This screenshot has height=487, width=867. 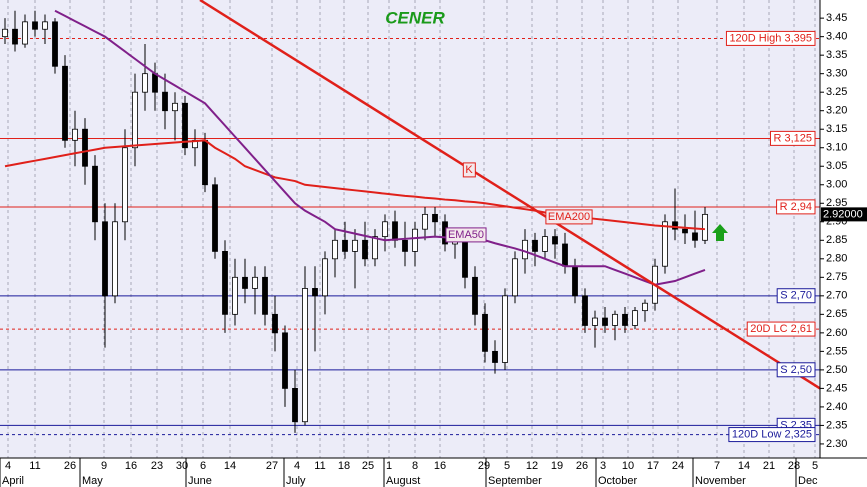 I want to click on x-tick-label: 23, so click(x=157, y=466).